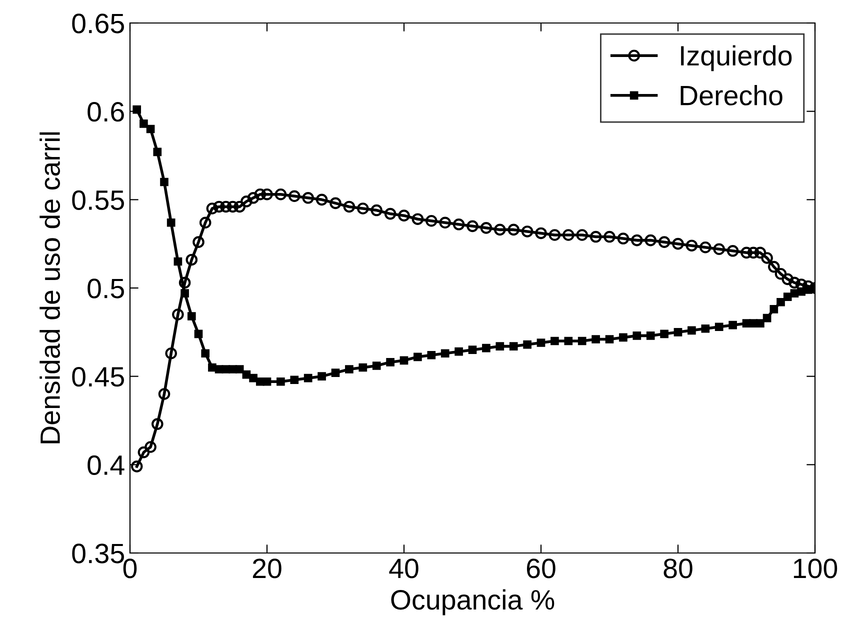  I want to click on y-tick-label: 0.5, so click(106, 288).